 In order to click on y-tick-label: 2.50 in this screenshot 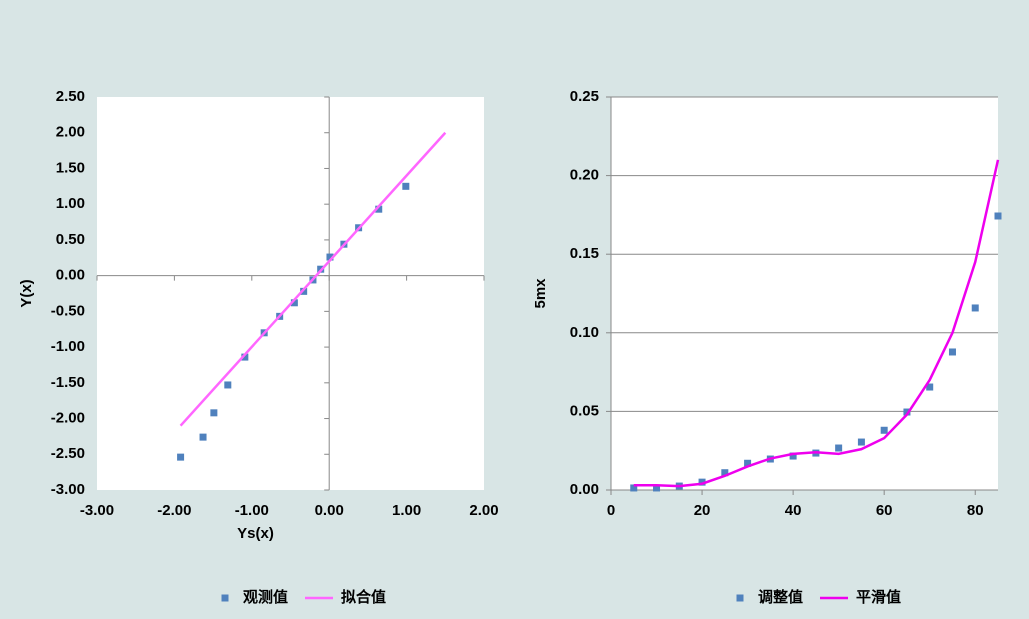, I will do `click(70, 96)`.